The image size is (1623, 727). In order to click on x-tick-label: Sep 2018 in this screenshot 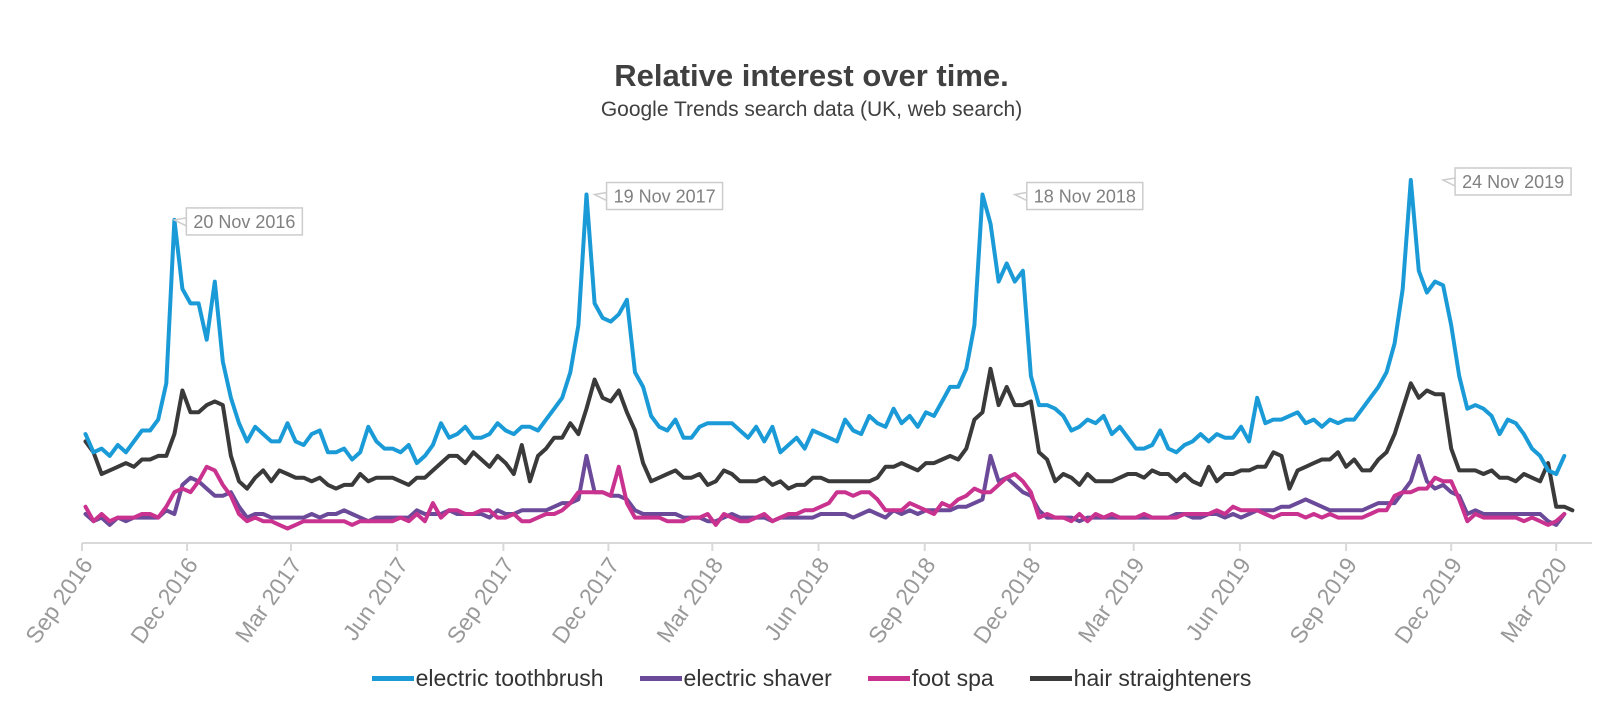, I will do `click(902, 601)`.